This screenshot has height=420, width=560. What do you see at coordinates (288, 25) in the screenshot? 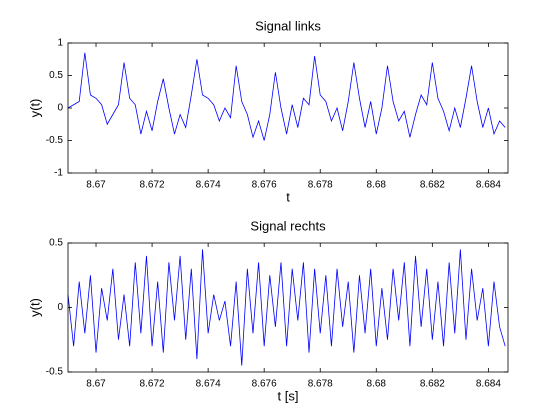
I see `chart-title: Signal links` at bounding box center [288, 25].